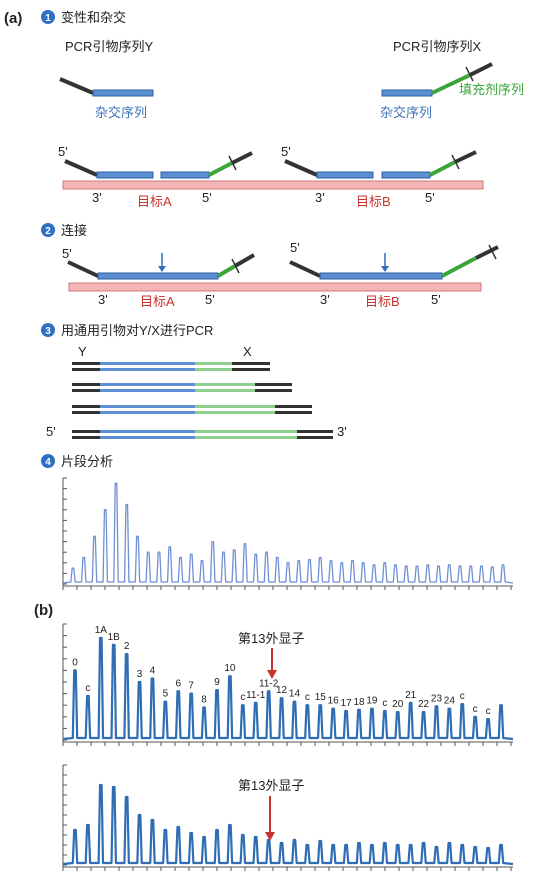 The height and width of the screenshot is (889, 554). Describe the element at coordinates (286, 151) in the screenshot. I see `five-prime-b1: 5'` at that location.